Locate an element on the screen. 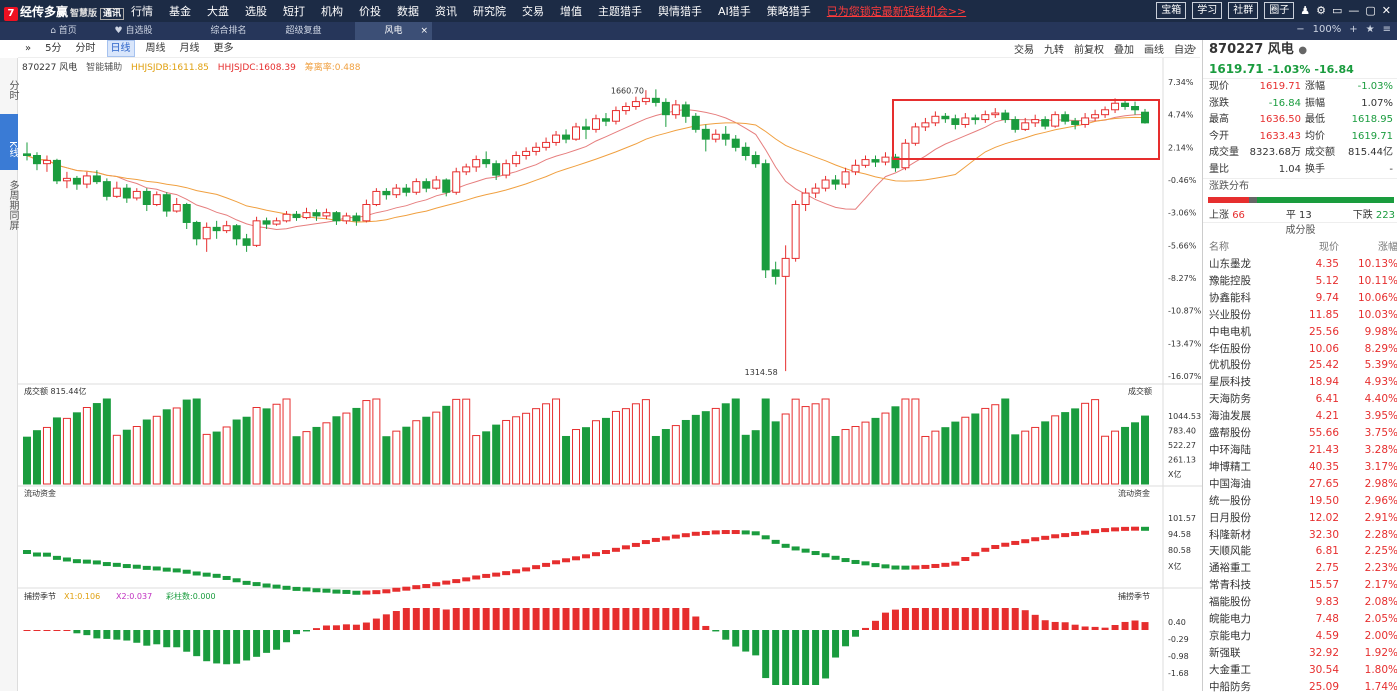 The image size is (1397, 696). chart-code-name: 870227 风电 is located at coordinates (50, 68).